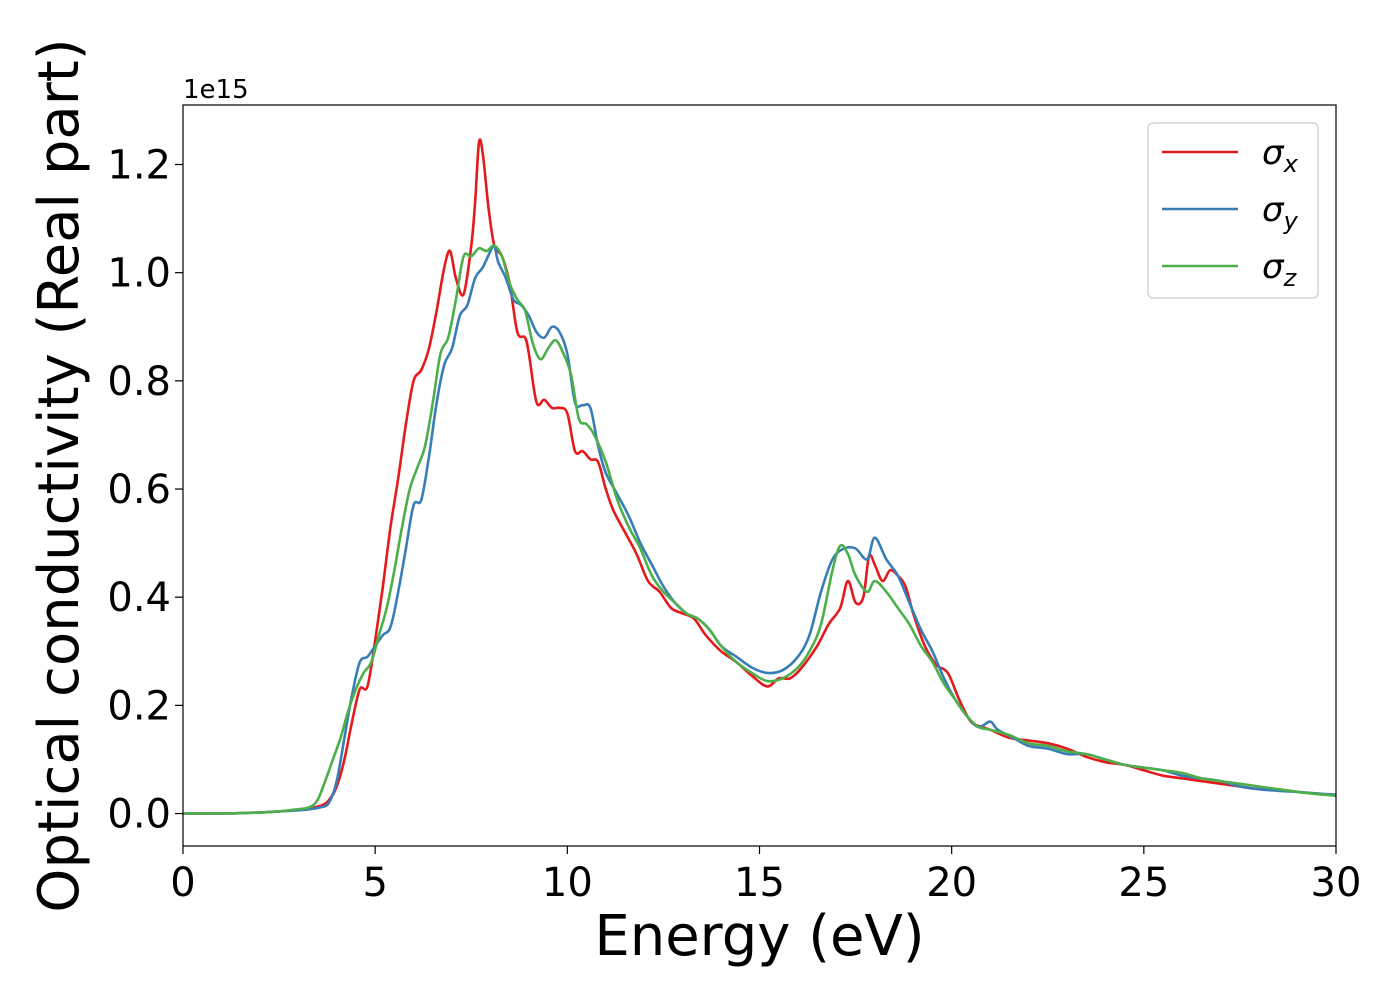  I want to click on y-tick-label: 0.2, so click(139, 706).